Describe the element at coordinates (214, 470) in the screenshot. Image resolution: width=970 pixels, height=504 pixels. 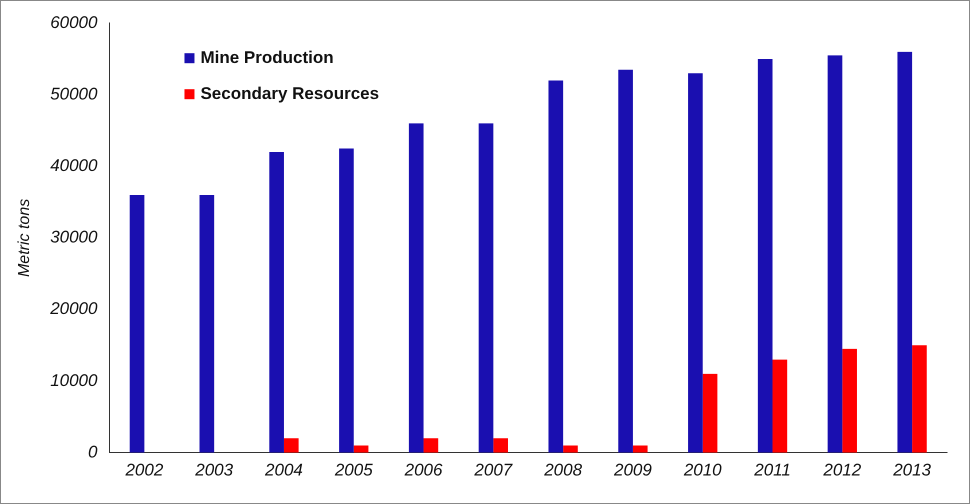
I see `x-tick-label: 2003` at that location.